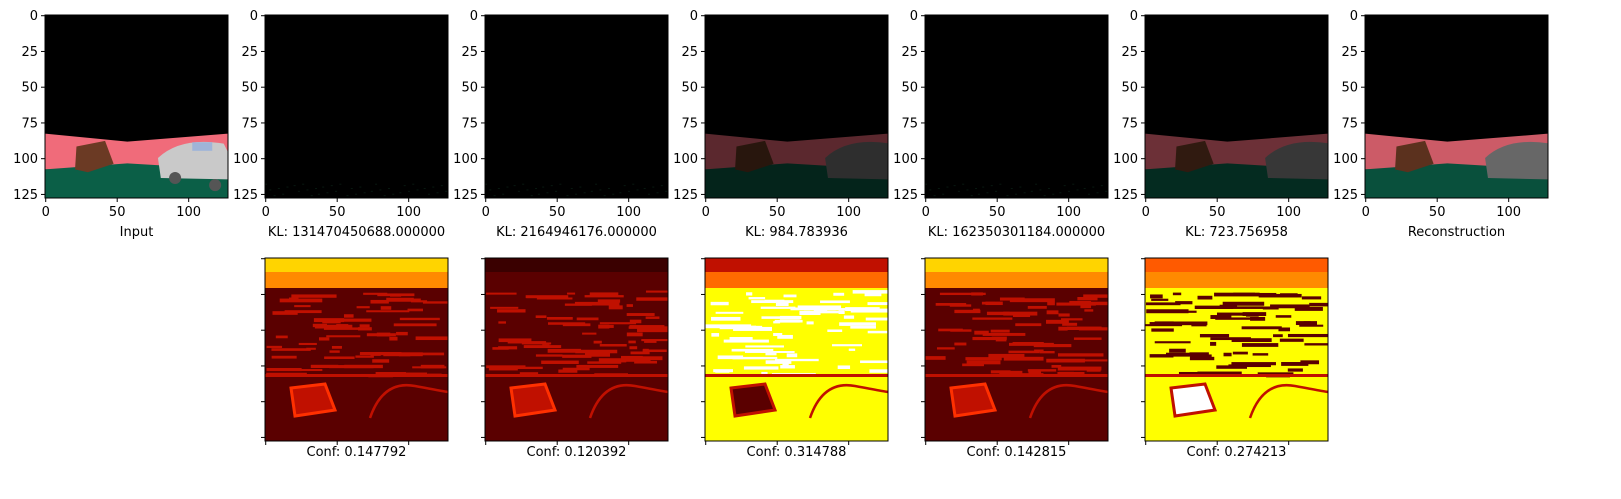  What do you see at coordinates (249, 123) in the screenshot?
I see `y-tick-label: 75` at bounding box center [249, 123].